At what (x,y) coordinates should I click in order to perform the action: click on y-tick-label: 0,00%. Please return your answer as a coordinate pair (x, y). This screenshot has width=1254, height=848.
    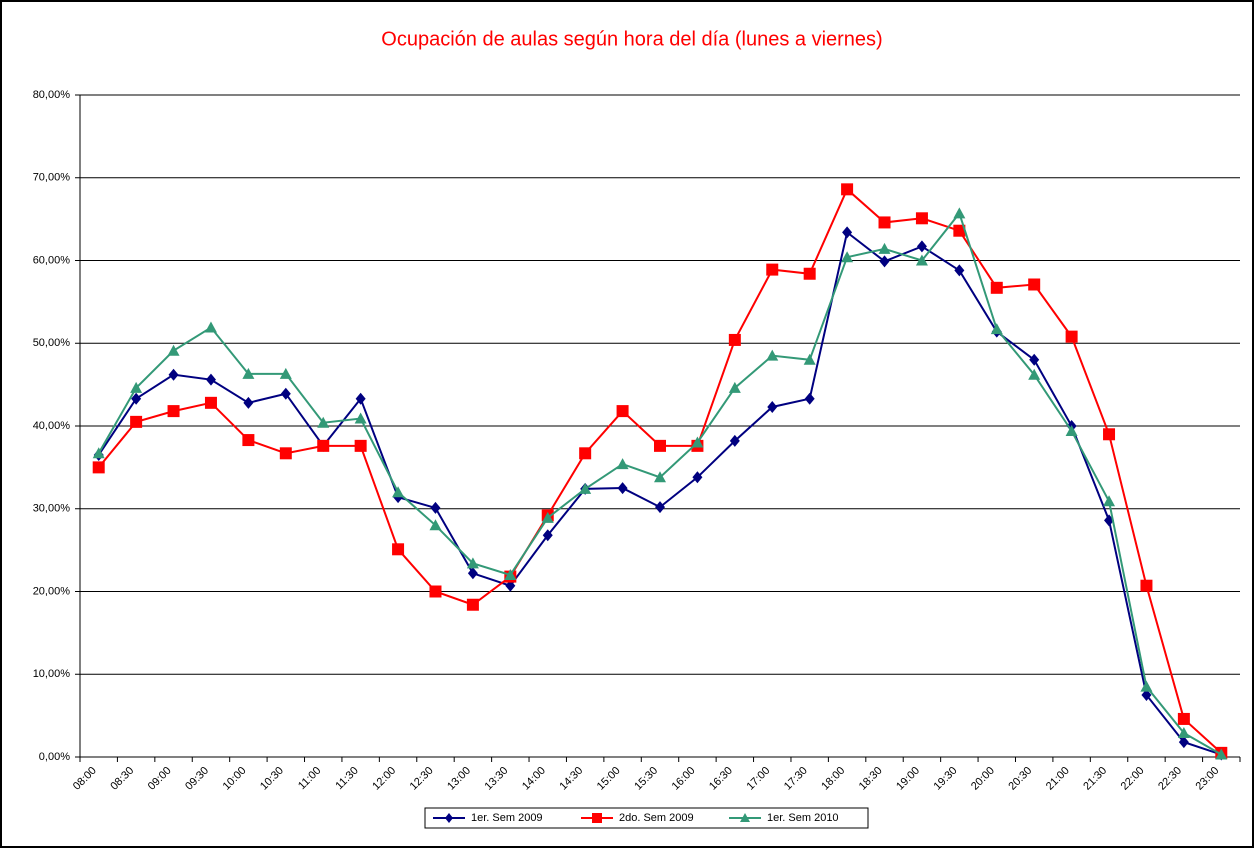
    Looking at the image, I should click on (54, 757).